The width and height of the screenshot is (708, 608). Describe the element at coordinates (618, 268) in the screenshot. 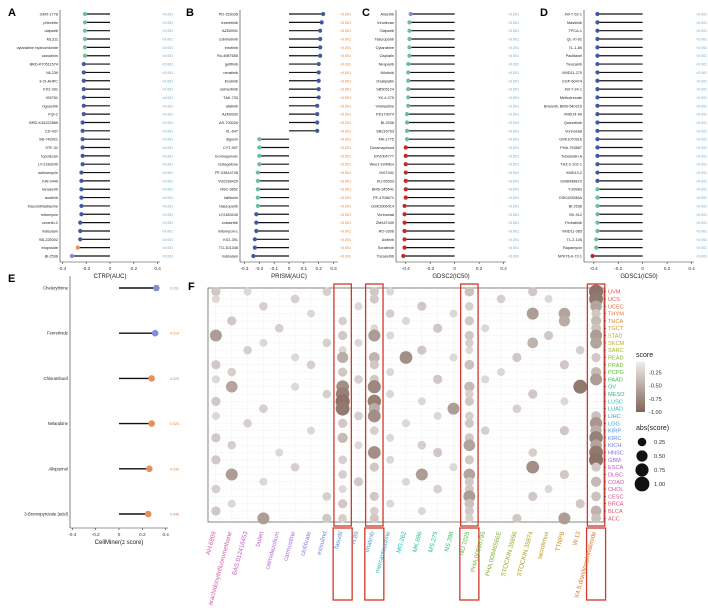

I see `x-tick-label: -0.2` at that location.